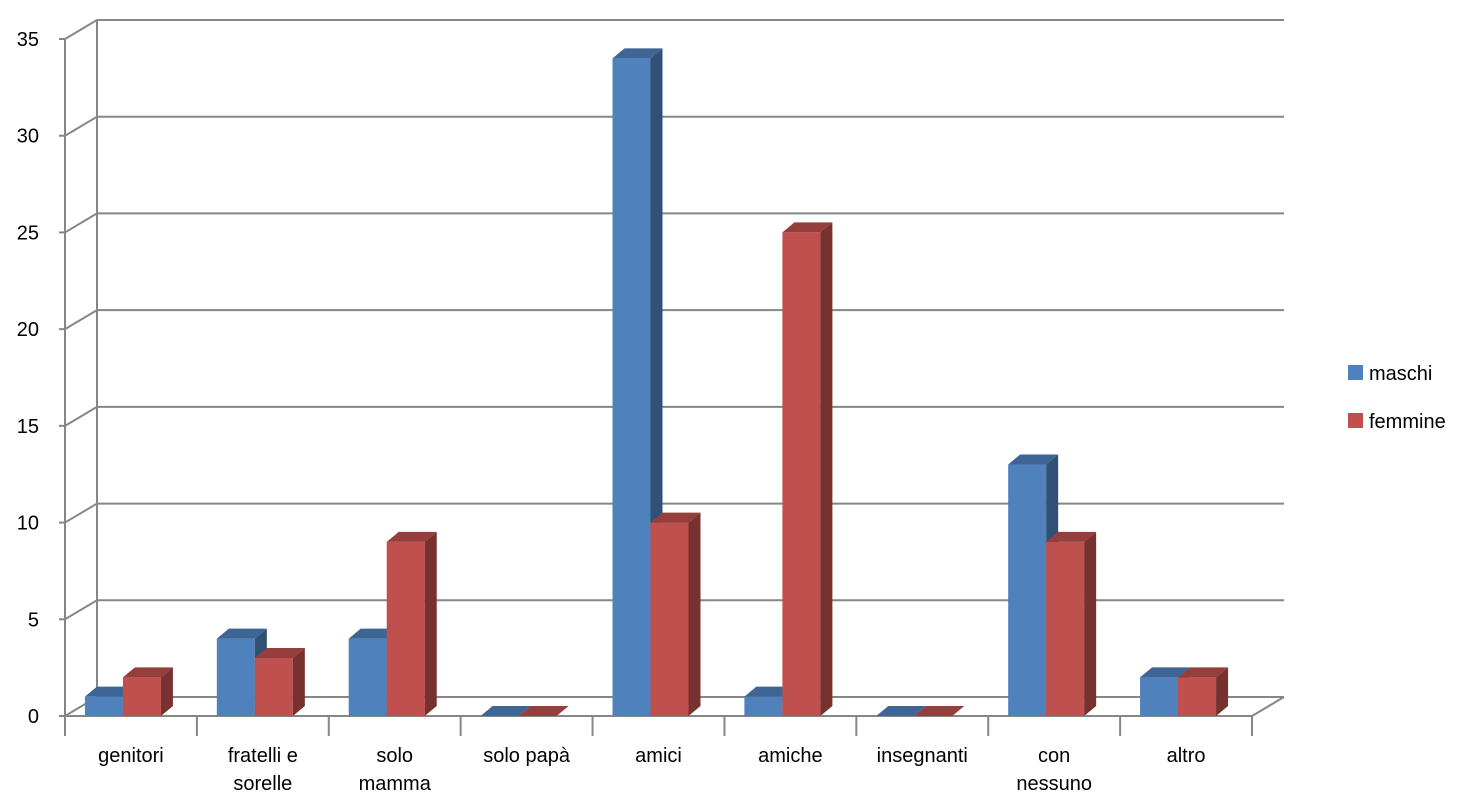 Image resolution: width=1468 pixels, height=800 pixels. What do you see at coordinates (1186, 756) in the screenshot?
I see `x-tick-label: altro` at bounding box center [1186, 756].